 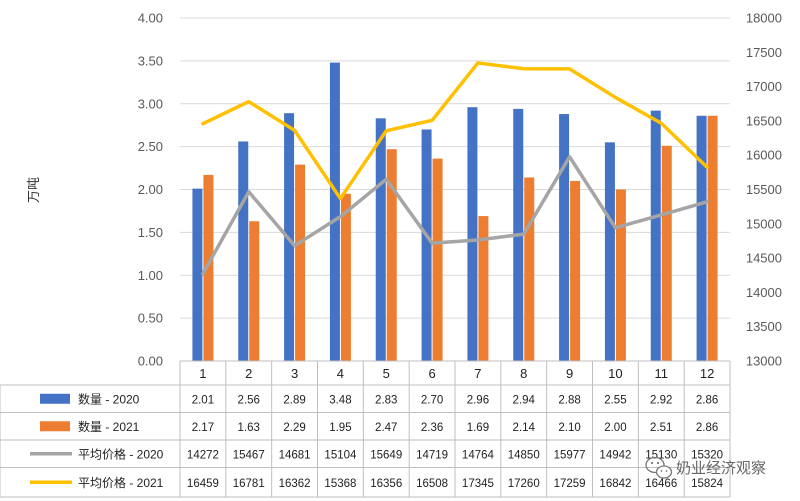 What do you see at coordinates (764, 292) in the screenshot?
I see `y2-tick-label: 14000` at bounding box center [764, 292].